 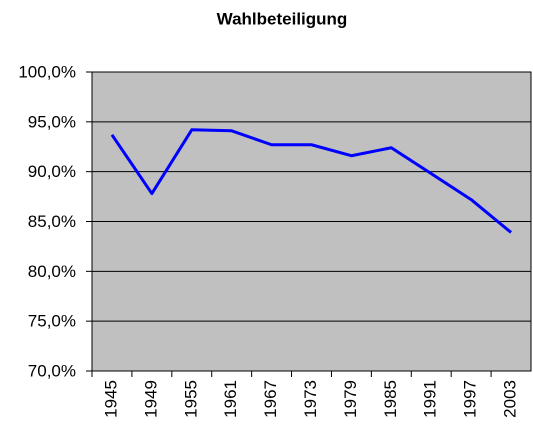 I want to click on y-tick-label: 85,0%, so click(x=52, y=221).